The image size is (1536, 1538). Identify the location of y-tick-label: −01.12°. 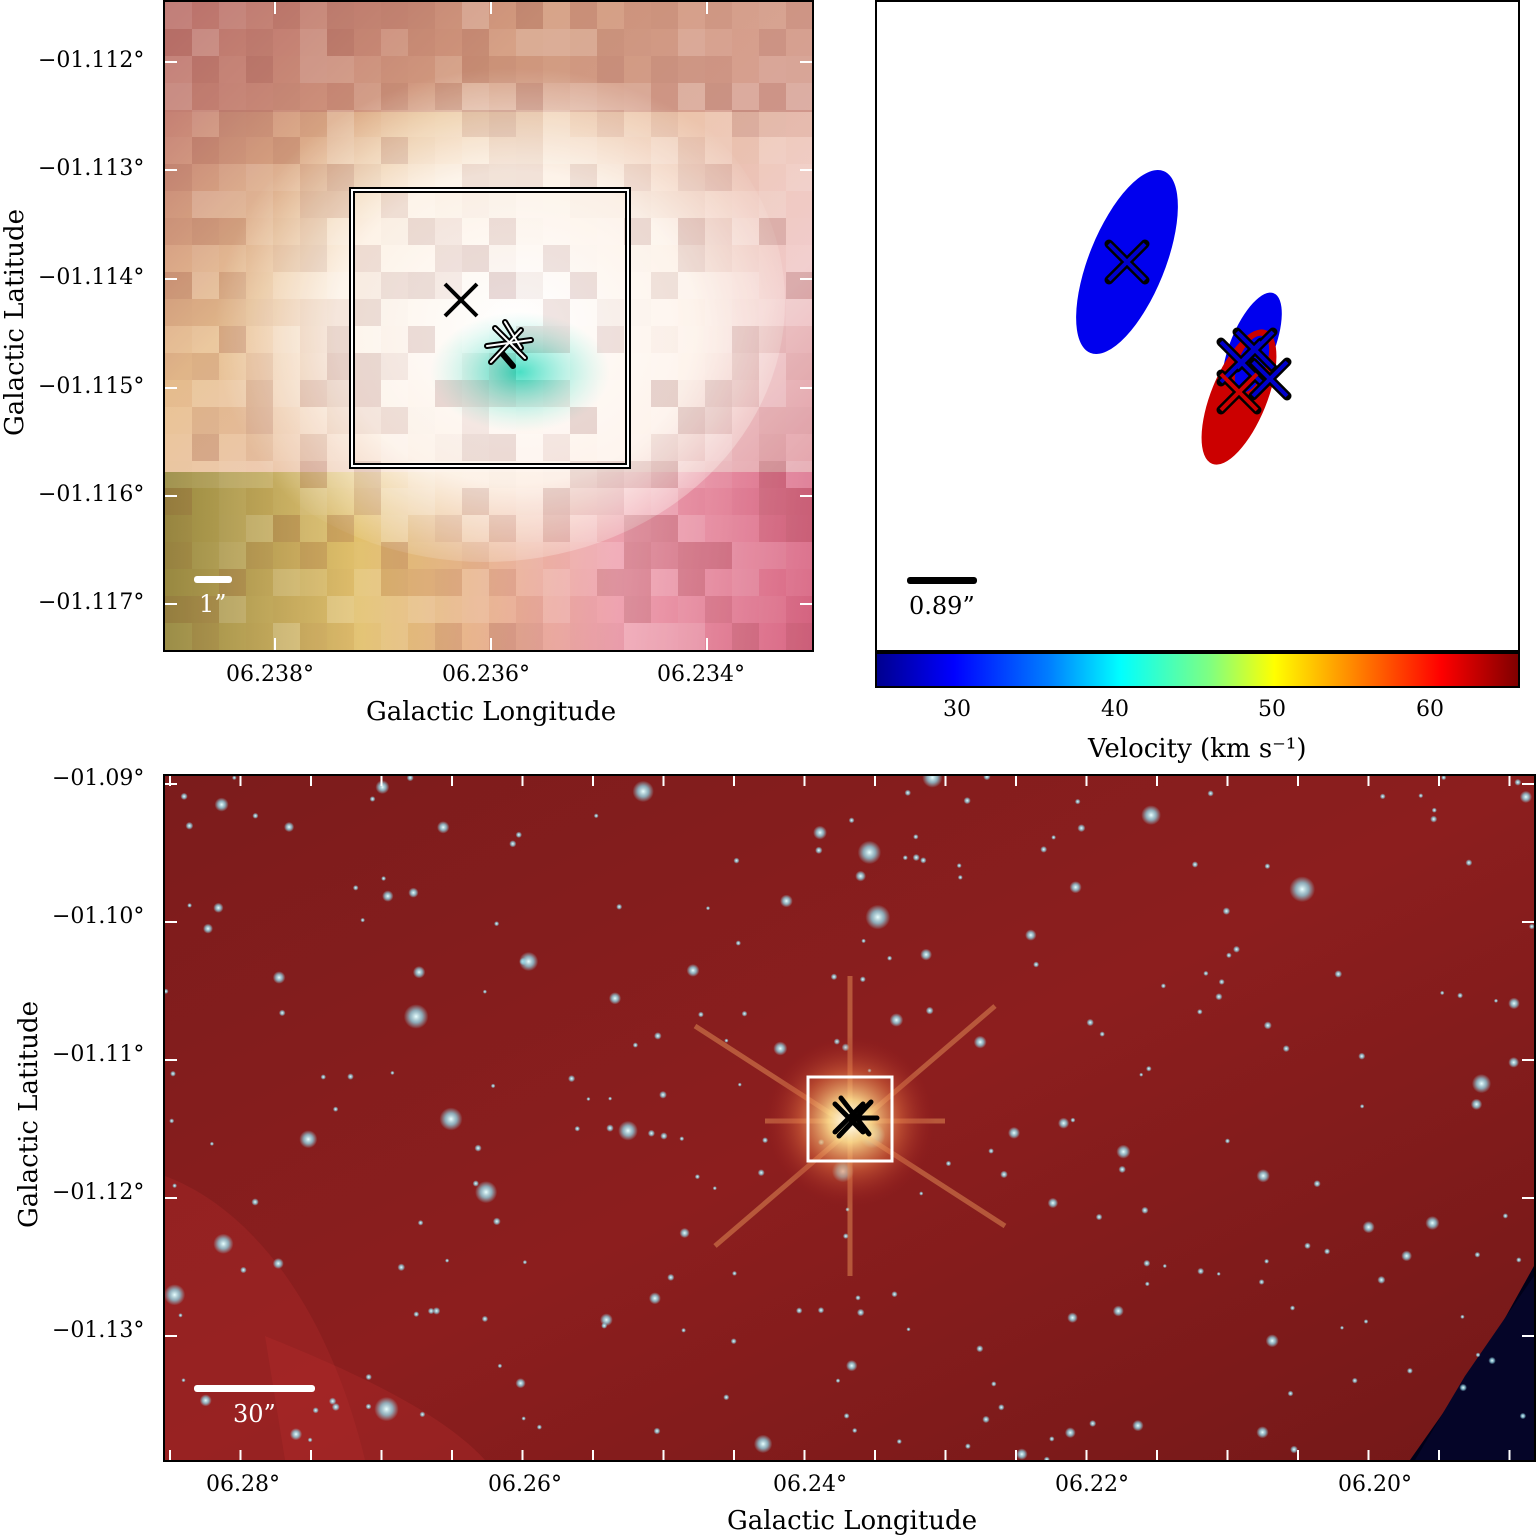
(98, 1192).